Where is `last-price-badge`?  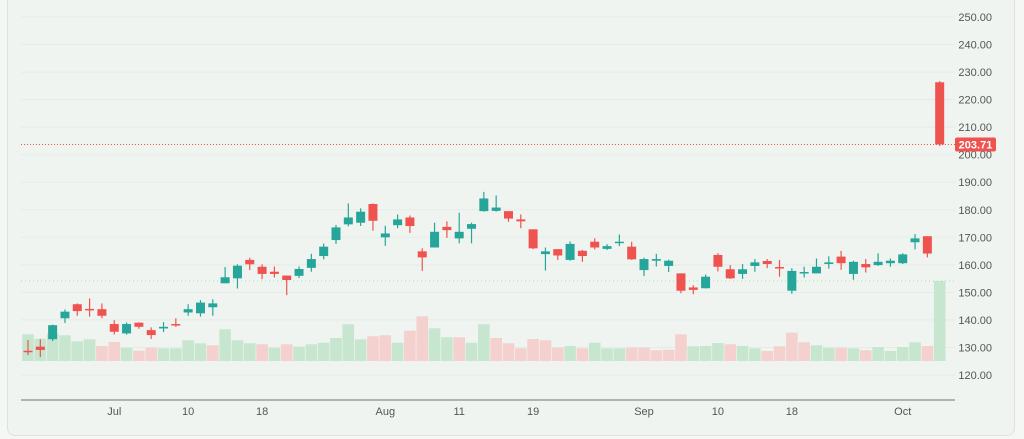
last-price-badge is located at coordinates (975, 144).